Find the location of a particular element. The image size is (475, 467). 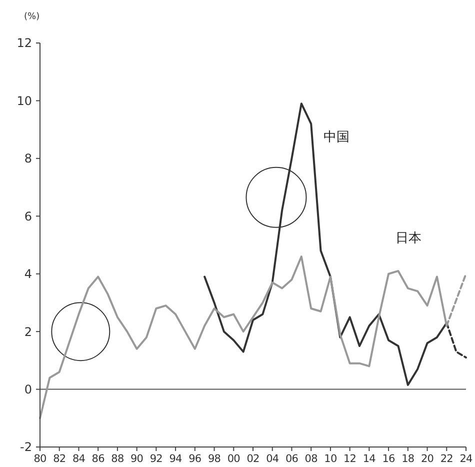

x-tick-label: 98 is located at coordinates (214, 459).